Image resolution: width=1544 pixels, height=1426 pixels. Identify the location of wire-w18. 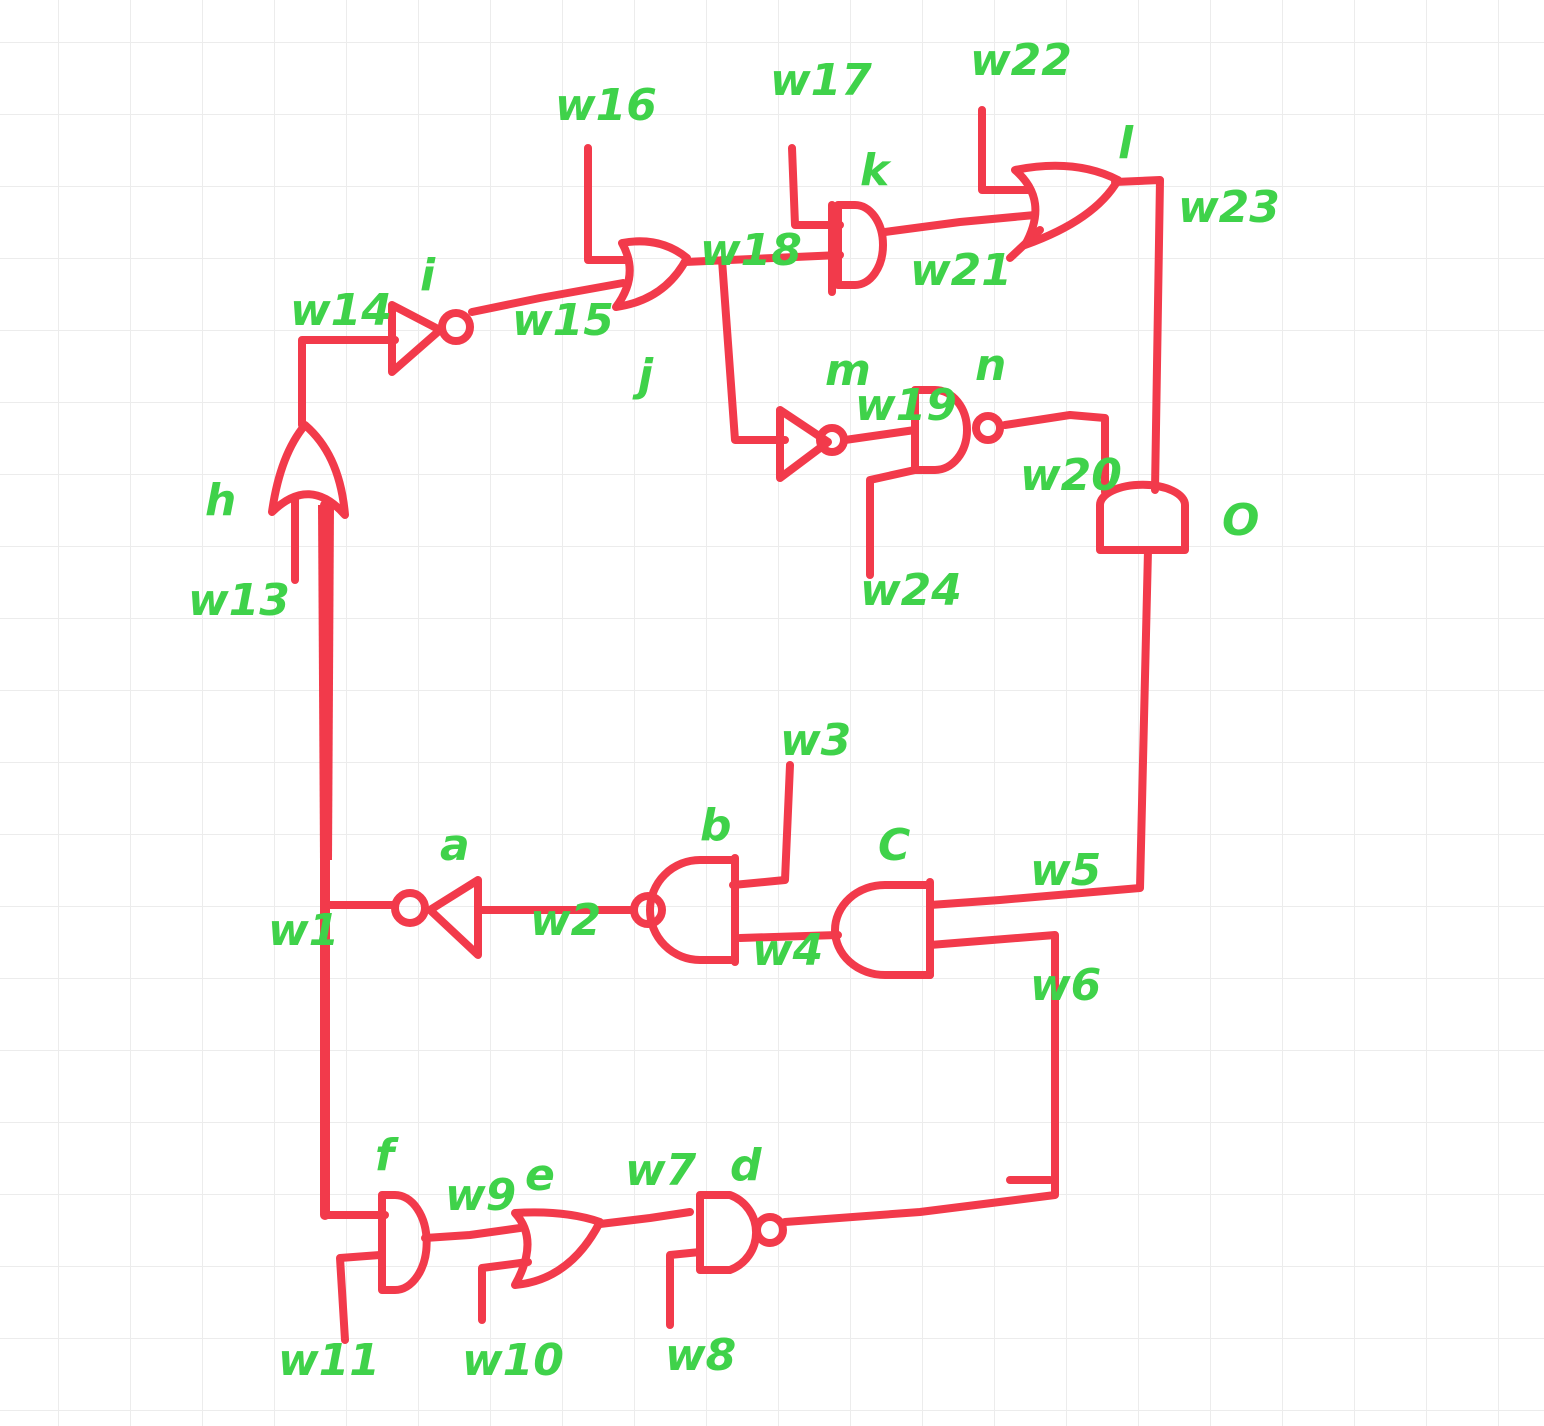
(762, 258).